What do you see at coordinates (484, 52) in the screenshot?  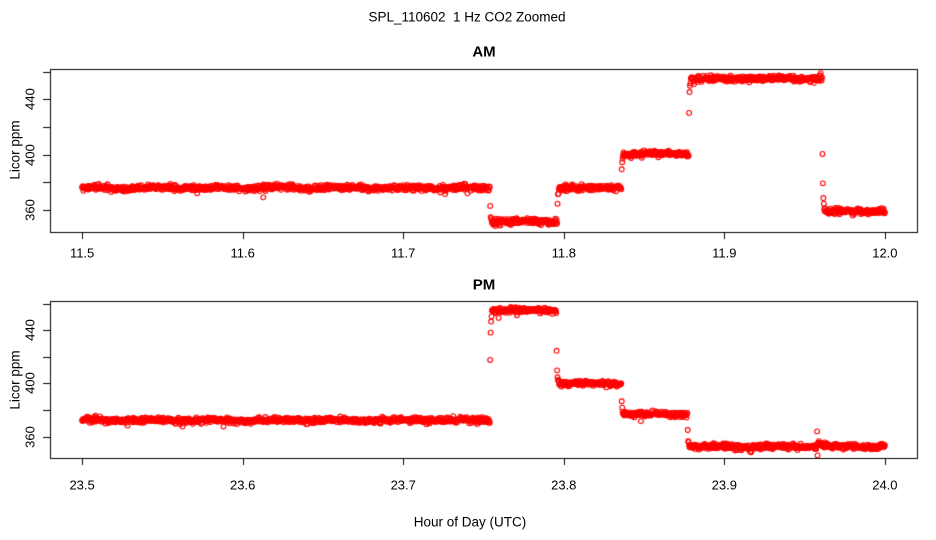 I see `am-panel-title: AM` at bounding box center [484, 52].